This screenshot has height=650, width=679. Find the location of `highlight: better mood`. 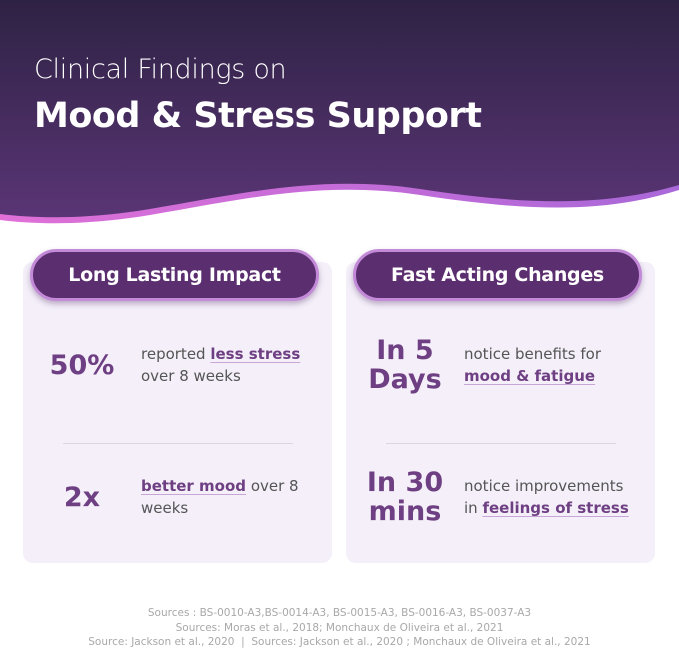

highlight: better mood is located at coordinates (194, 486).